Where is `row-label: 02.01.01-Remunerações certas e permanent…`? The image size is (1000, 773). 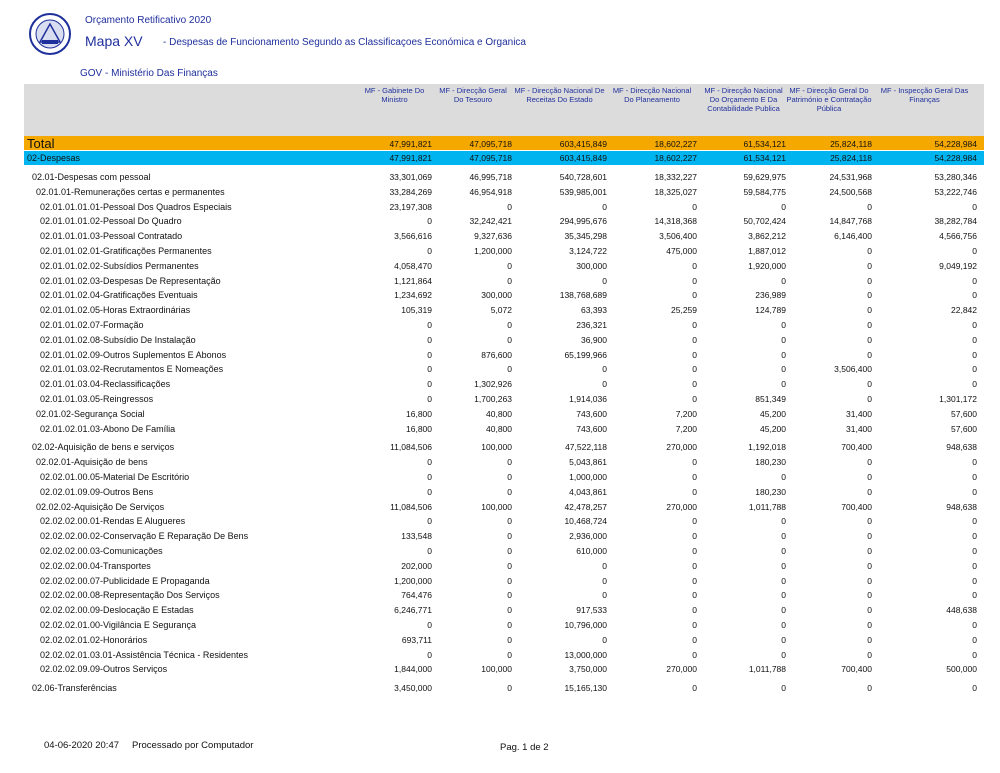
row-label: 02.01.01-Remunerações certas e permanent… is located at coordinates (130, 191).